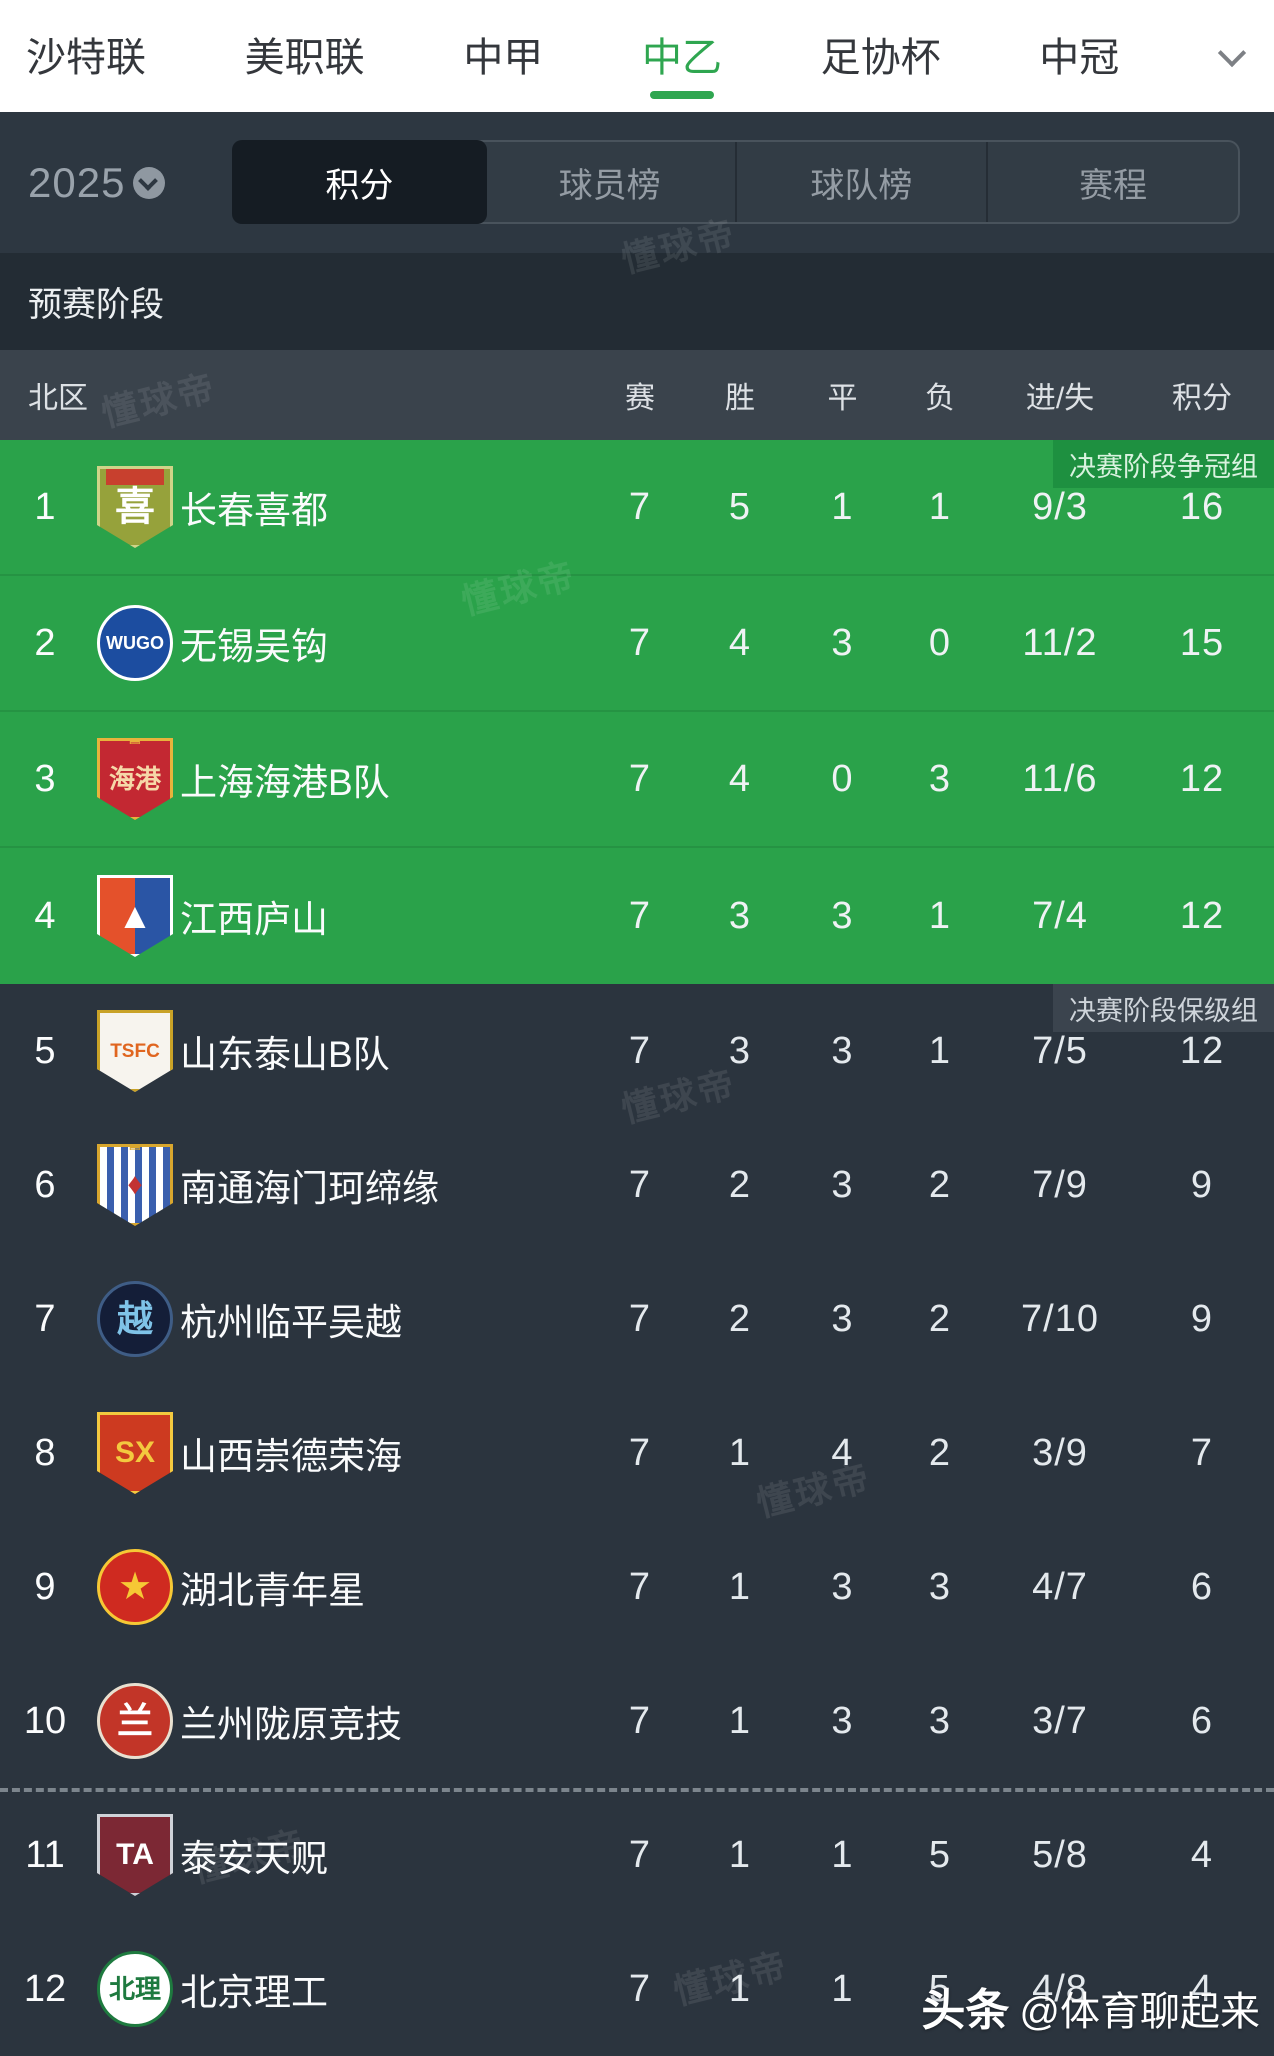  Describe the element at coordinates (135, 1587) in the screenshot. I see `team-logo: ★` at that location.